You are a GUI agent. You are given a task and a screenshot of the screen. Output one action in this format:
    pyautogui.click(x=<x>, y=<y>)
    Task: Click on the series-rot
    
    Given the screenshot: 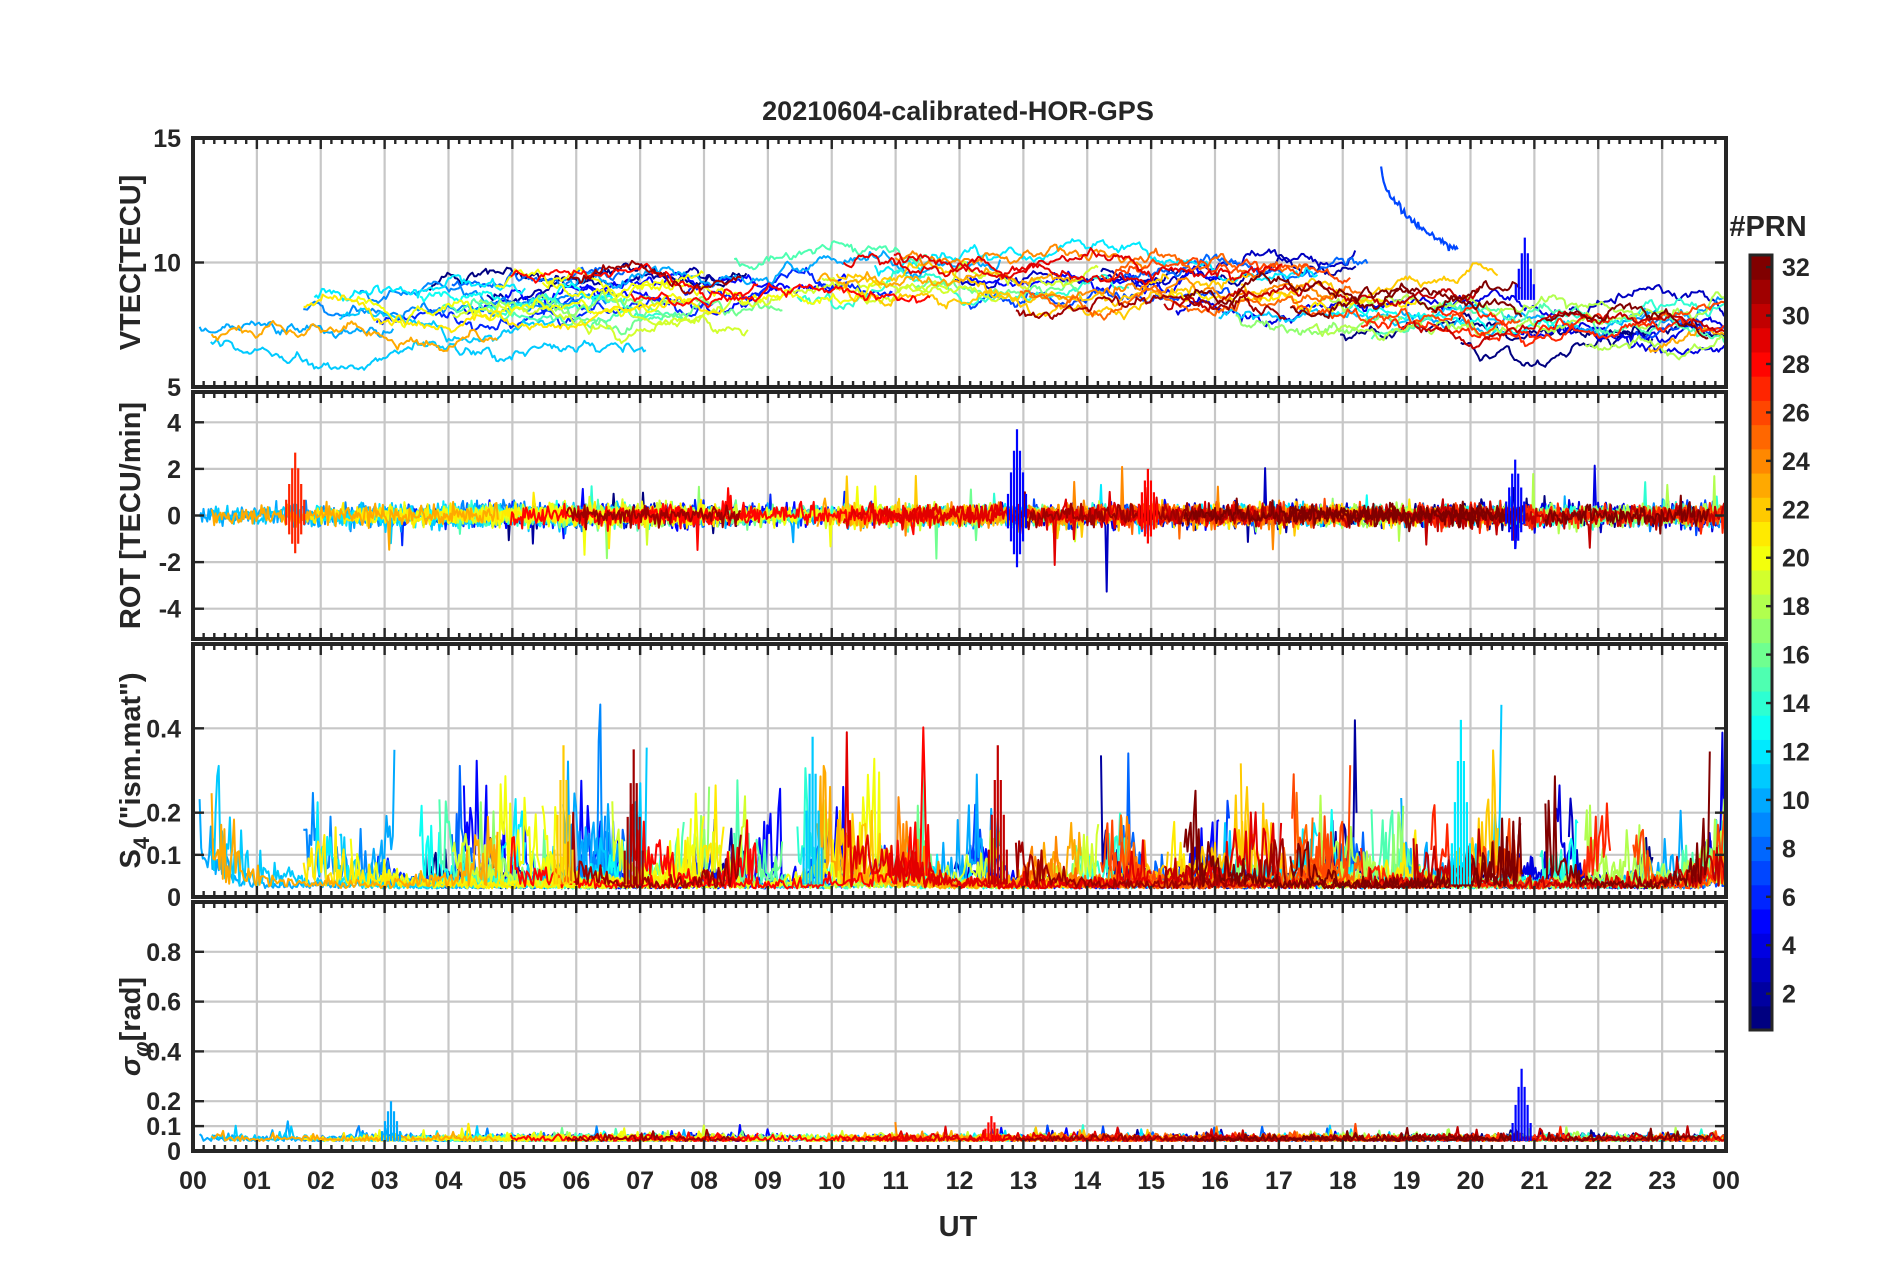 What is the action you would take?
    pyautogui.click(x=962, y=528)
    